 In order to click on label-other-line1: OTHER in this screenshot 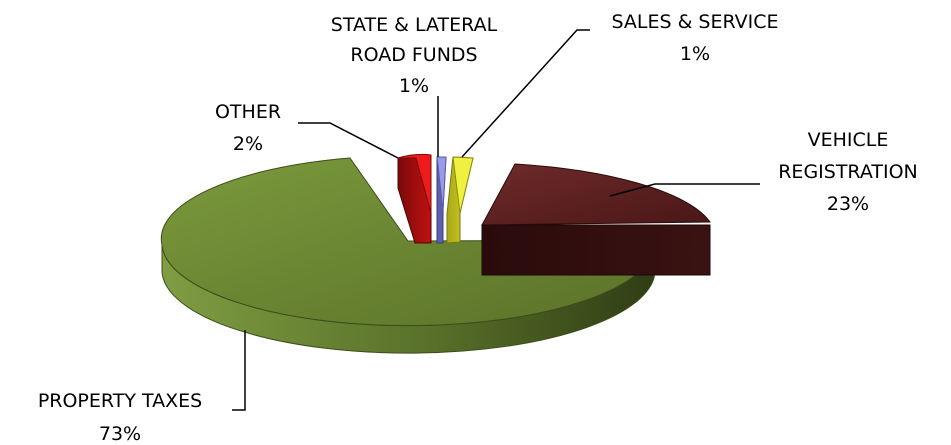, I will do `click(248, 112)`.